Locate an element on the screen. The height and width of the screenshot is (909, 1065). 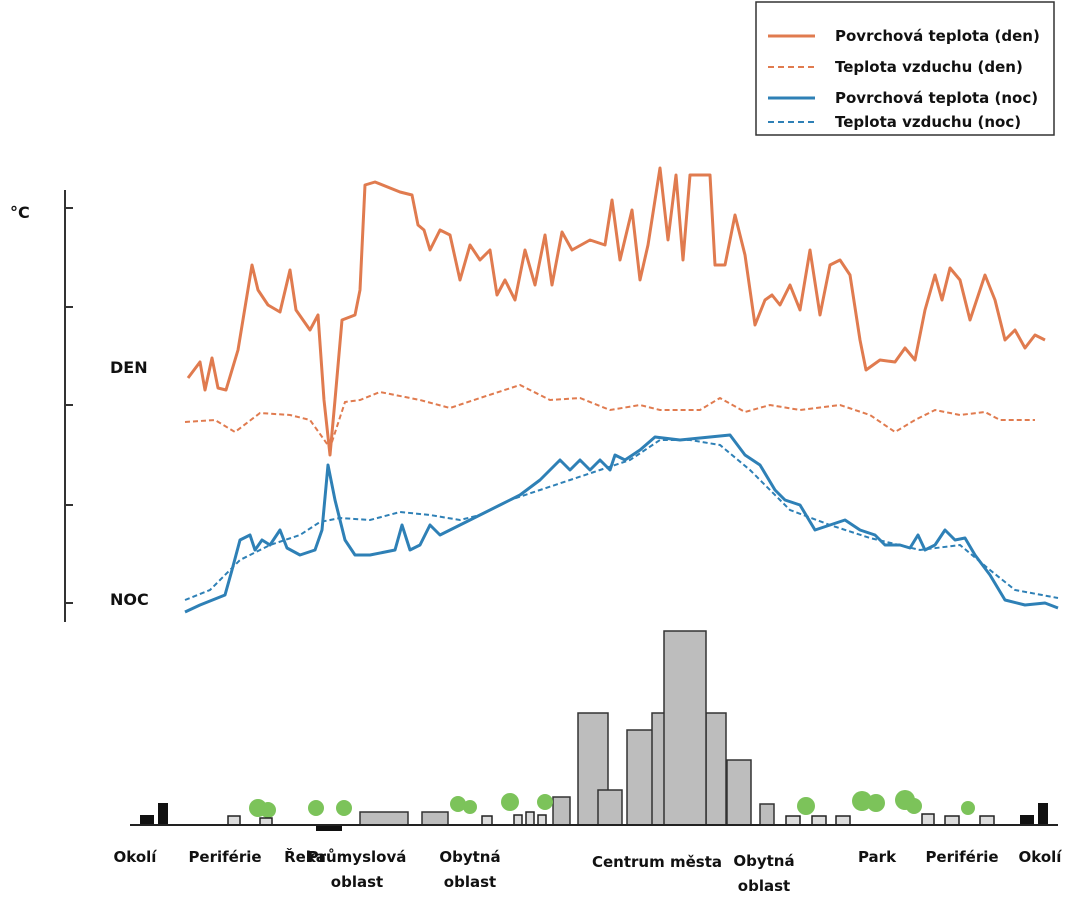
zone-label: Centrum města is located at coordinates (657, 862).